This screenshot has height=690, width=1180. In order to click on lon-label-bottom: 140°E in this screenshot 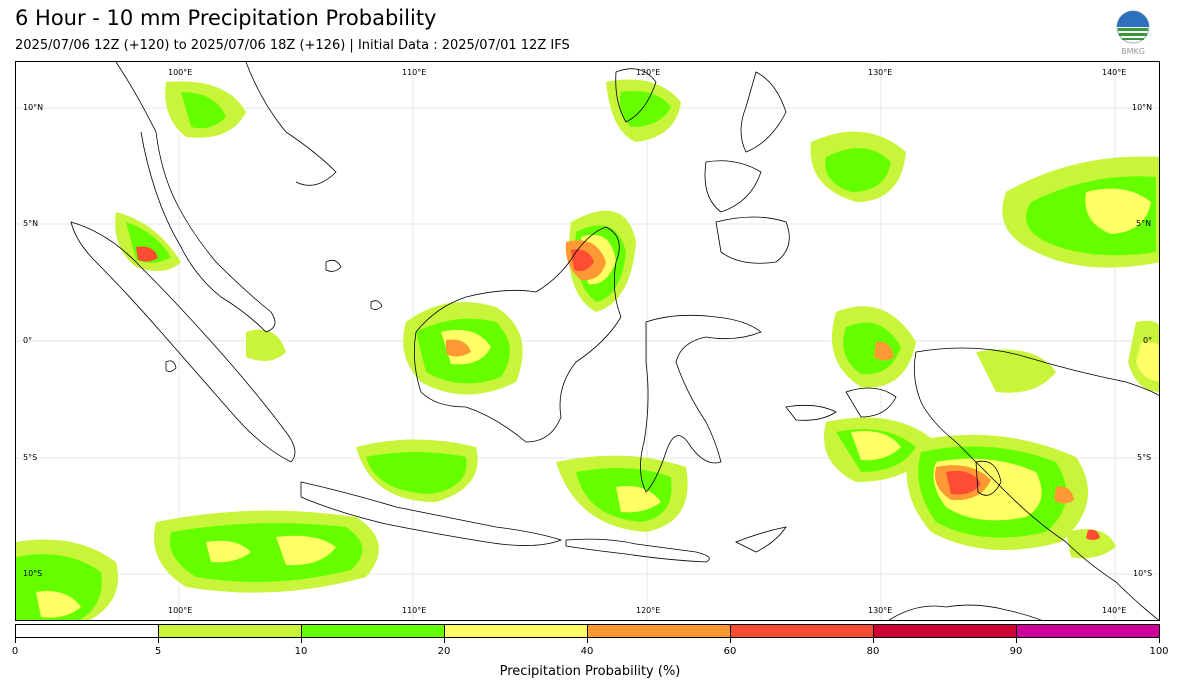, I will do `click(1114, 610)`.